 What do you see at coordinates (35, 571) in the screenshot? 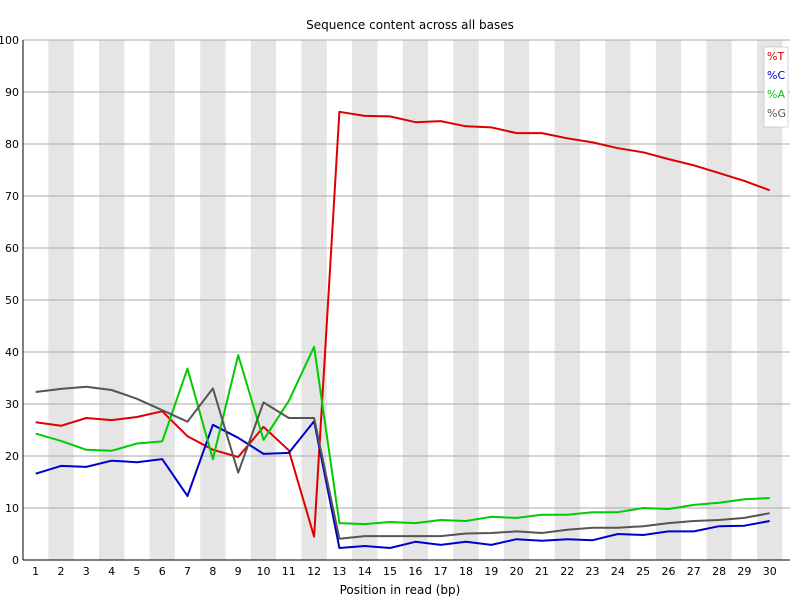
I see `x-tick-label: 1` at bounding box center [35, 571].